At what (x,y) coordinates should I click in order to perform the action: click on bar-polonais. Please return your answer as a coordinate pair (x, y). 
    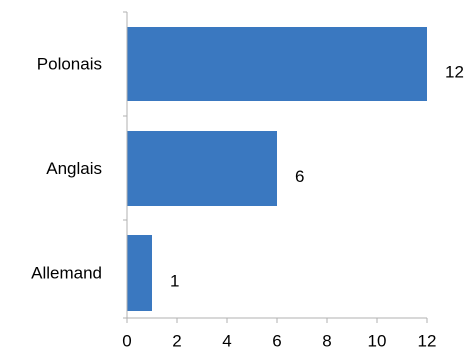
    Looking at the image, I should click on (277, 64).